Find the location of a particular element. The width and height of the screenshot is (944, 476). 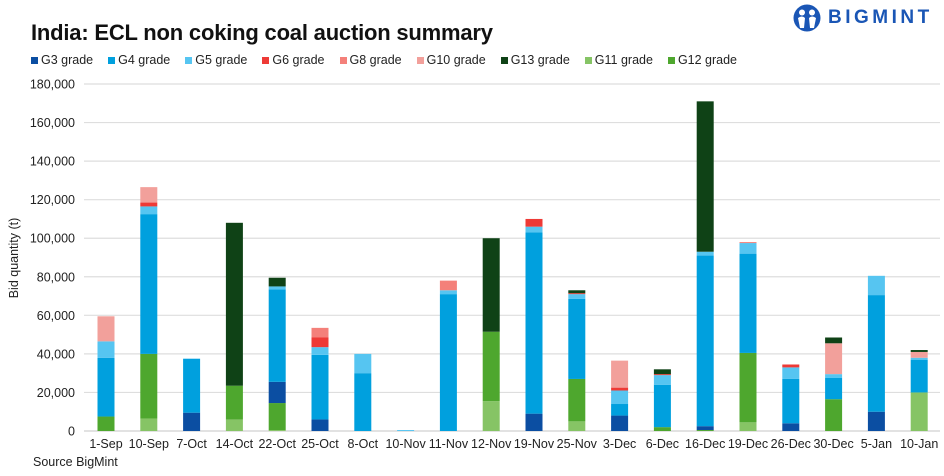

bigmint-logo: BIGMINT is located at coordinates (862, 18).